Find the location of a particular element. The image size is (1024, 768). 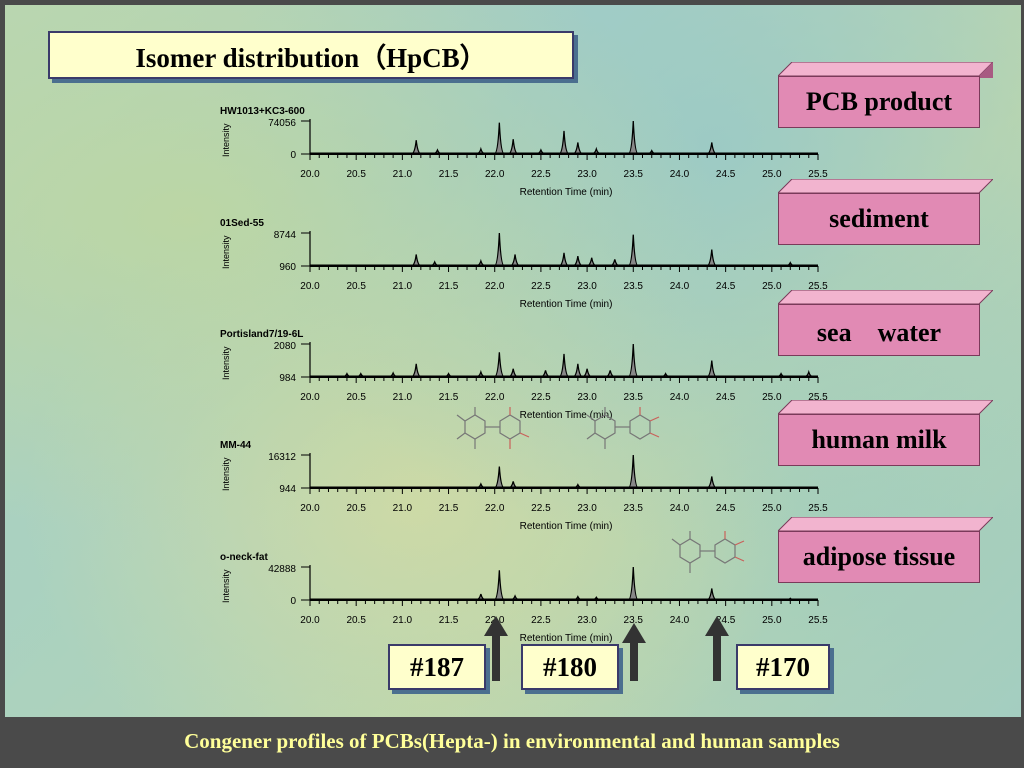

sample-label-adipose-tissue: adipose tissue is located at coordinates (885, 550).